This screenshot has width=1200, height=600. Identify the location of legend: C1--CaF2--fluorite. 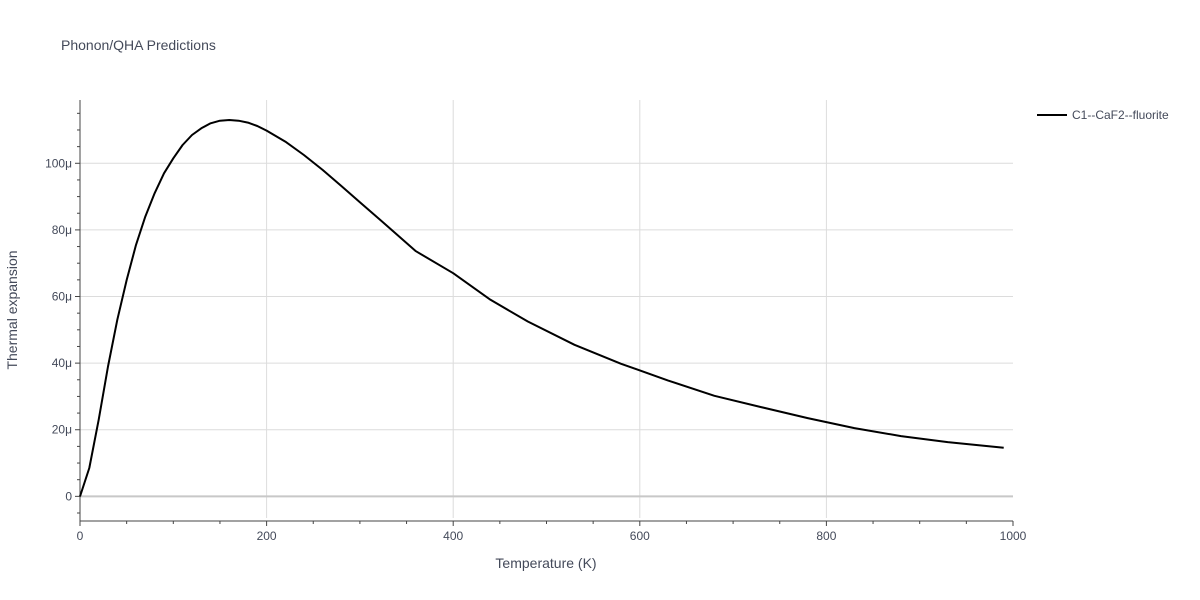
(1103, 115).